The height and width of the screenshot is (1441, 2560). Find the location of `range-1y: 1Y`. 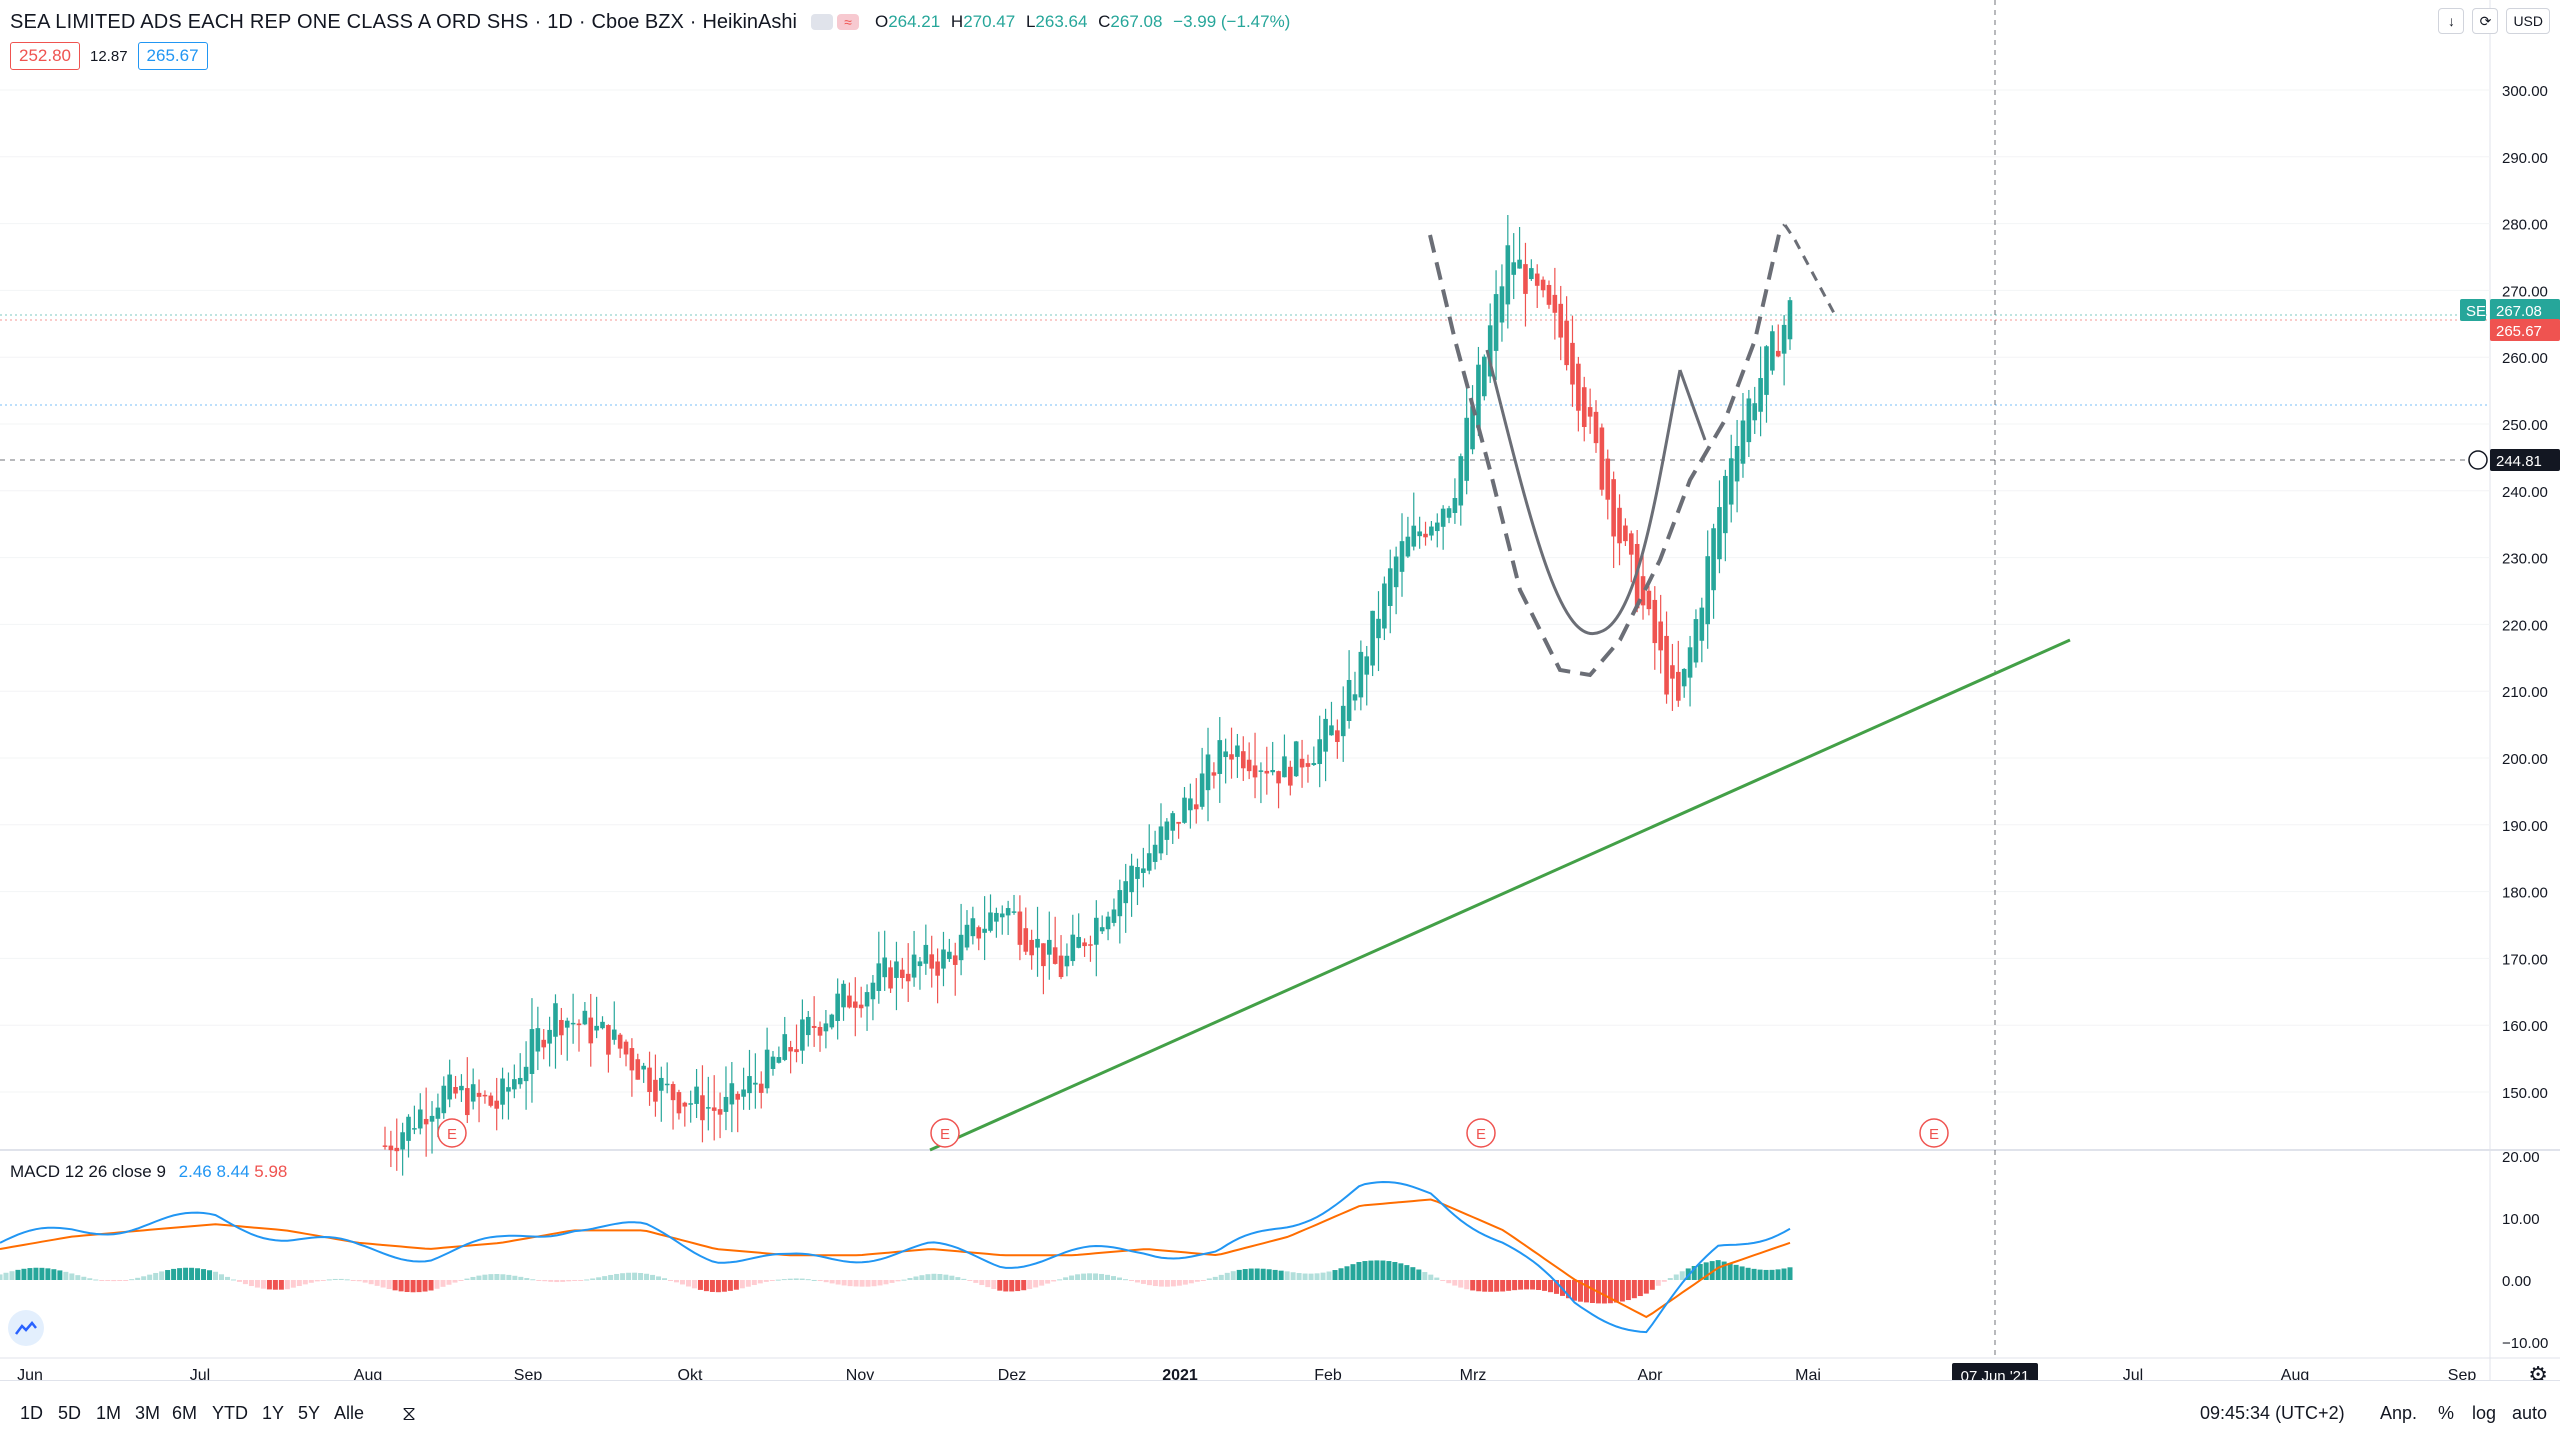

range-1y: 1Y is located at coordinates (273, 1413).